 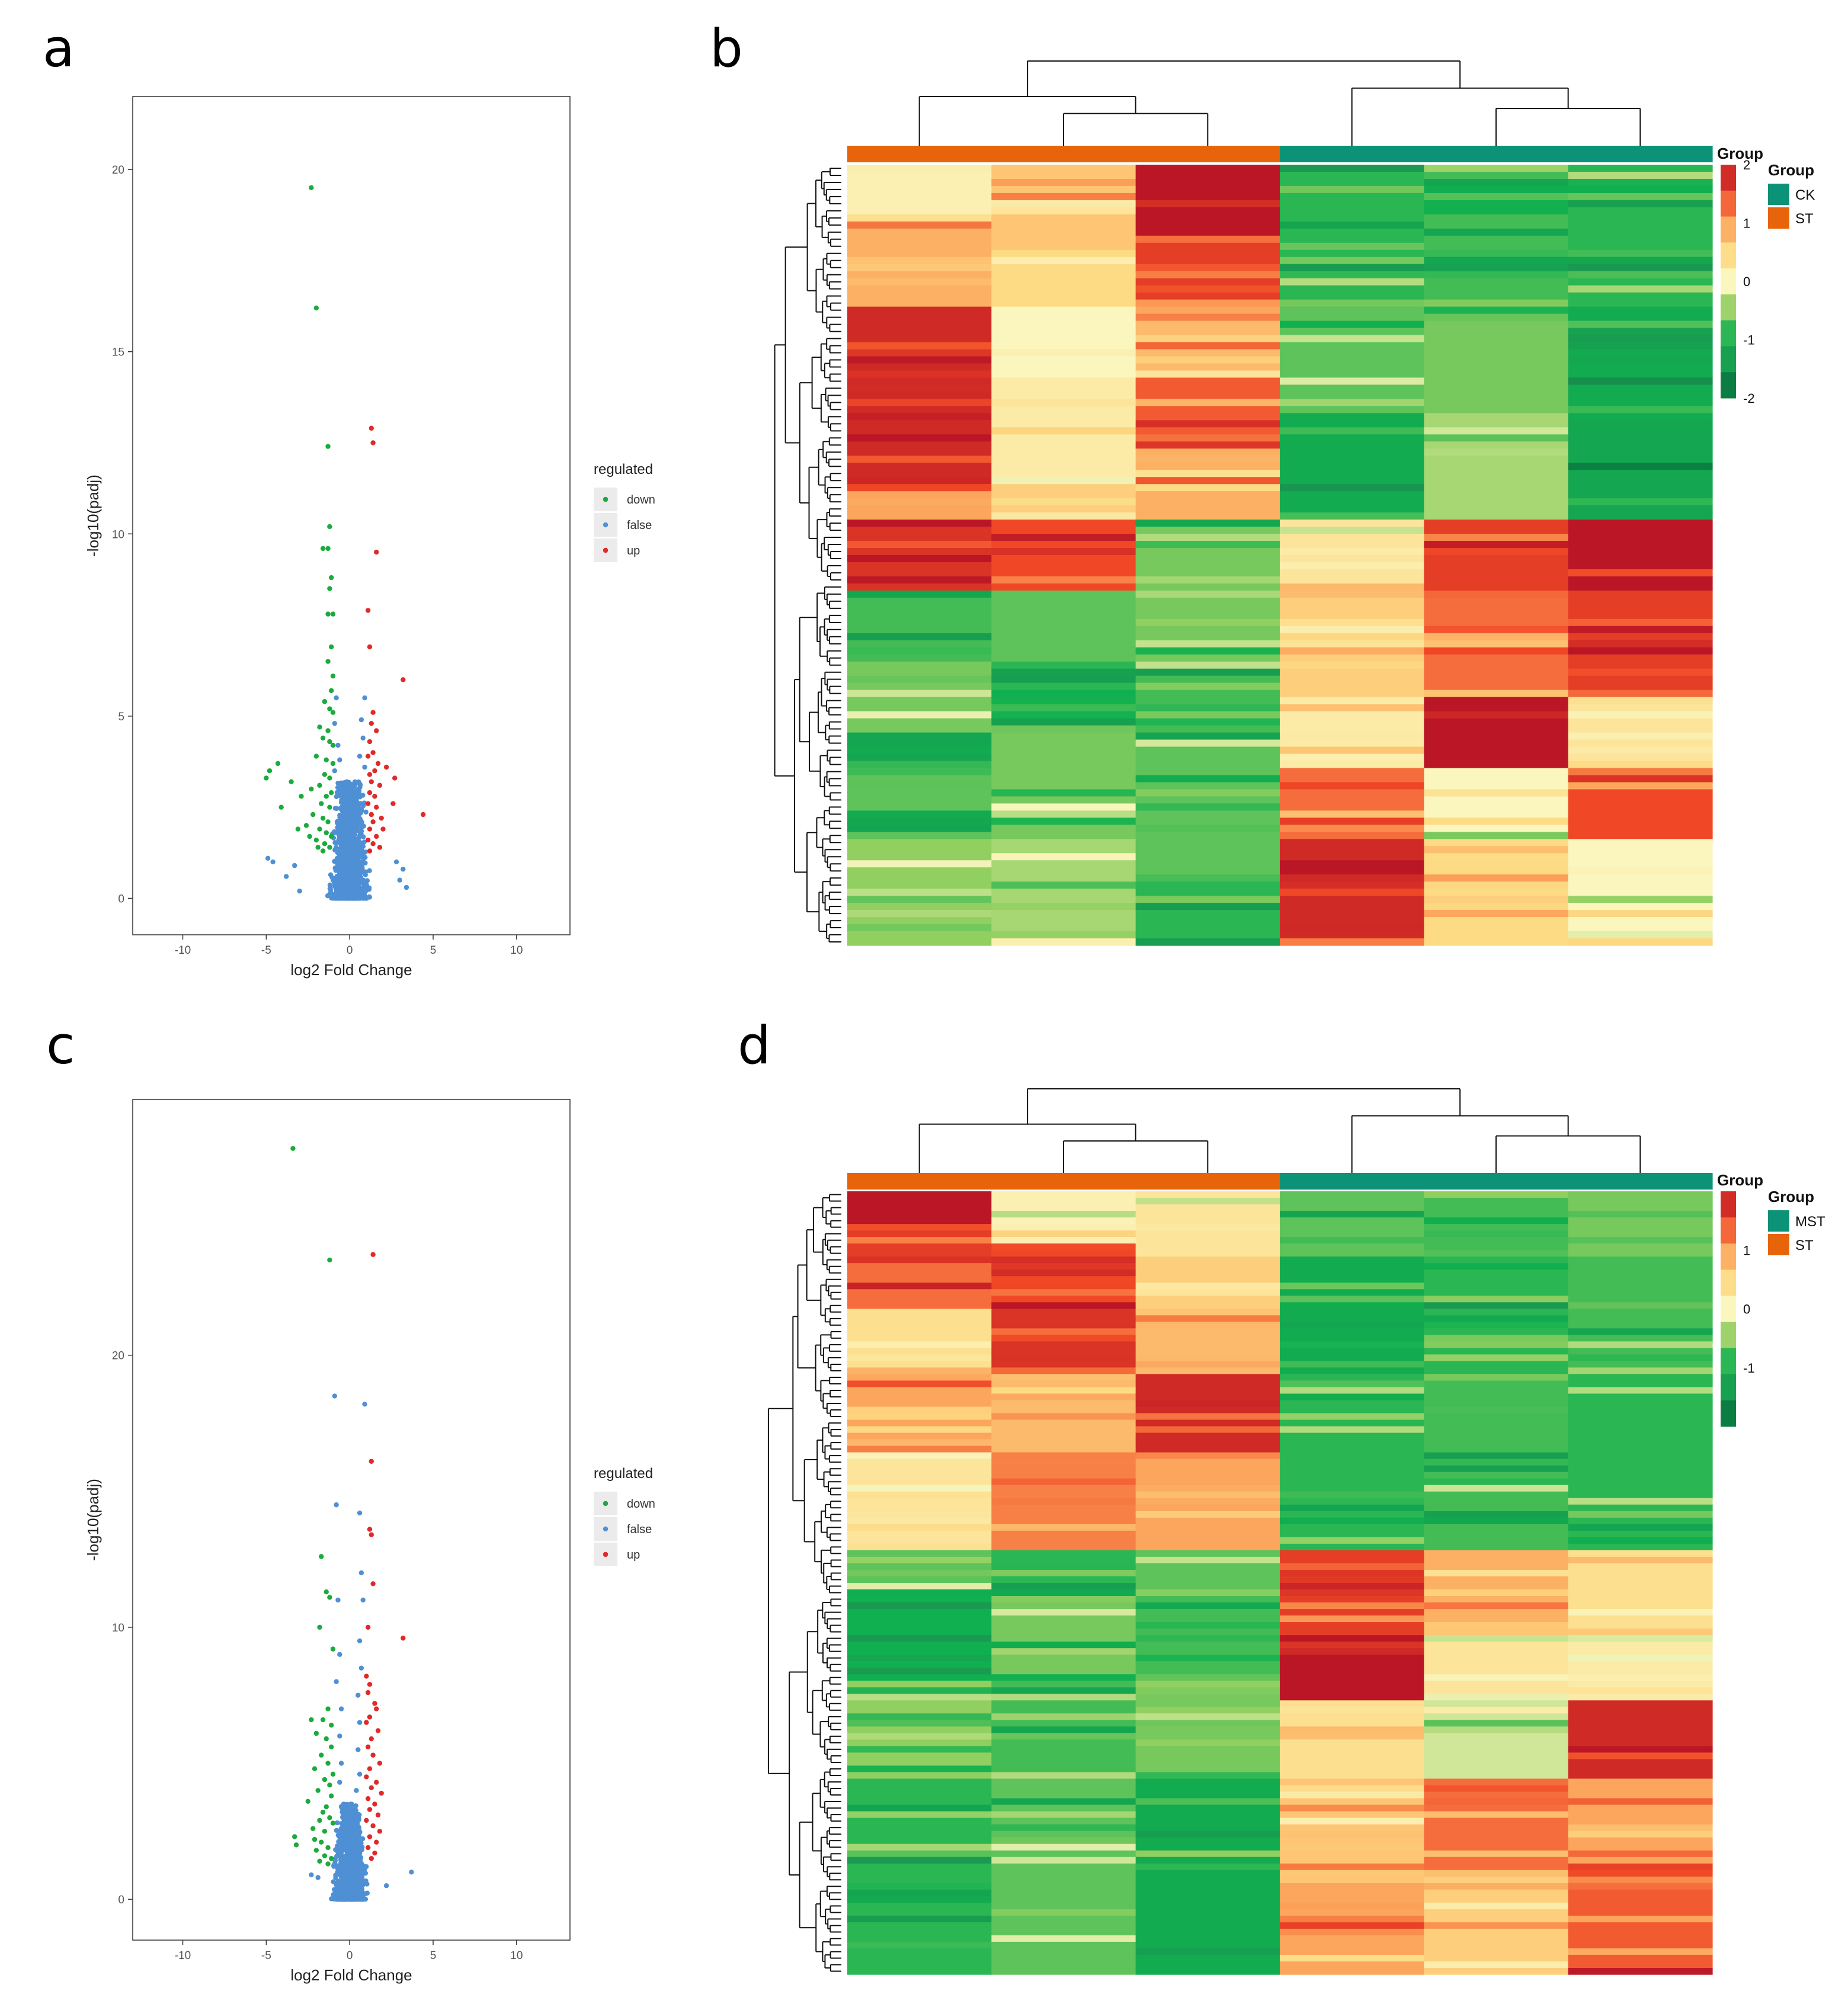 What do you see at coordinates (351, 1520) in the screenshot?
I see `plot-area` at bounding box center [351, 1520].